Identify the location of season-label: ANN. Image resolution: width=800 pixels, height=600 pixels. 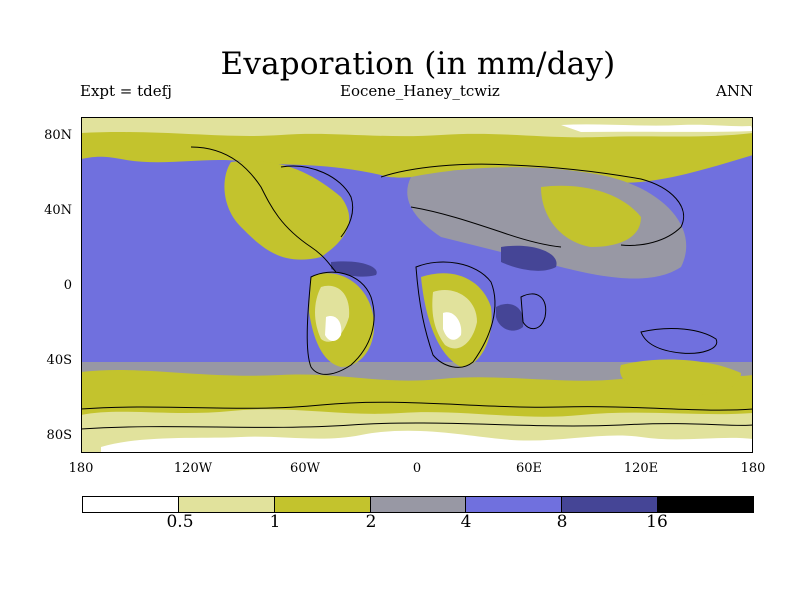
(735, 91).